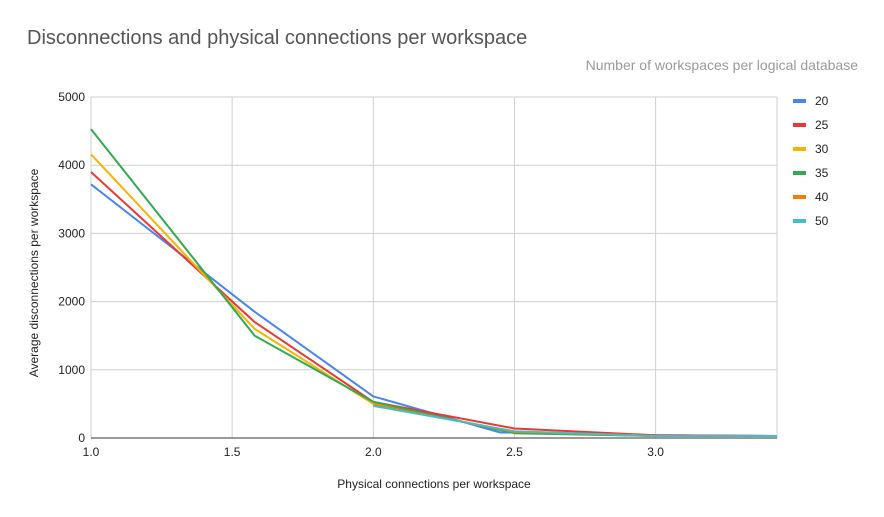 Image resolution: width=884 pixels, height=517 pixels. Describe the element at coordinates (822, 125) in the screenshot. I see `legend-label-25: 25` at that location.